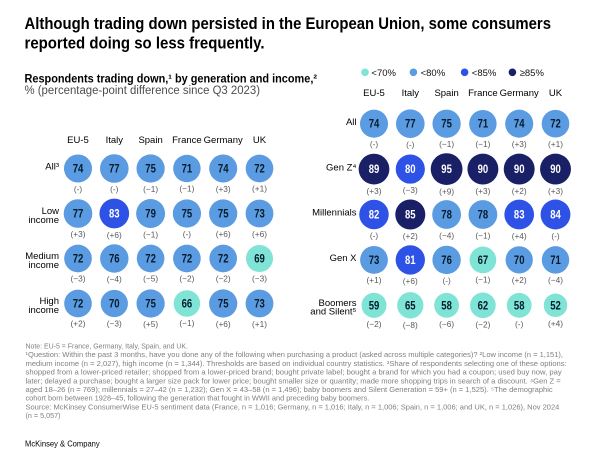 This screenshot has width=600, height=463. I want to click on svg-text: (+9), so click(446, 191).